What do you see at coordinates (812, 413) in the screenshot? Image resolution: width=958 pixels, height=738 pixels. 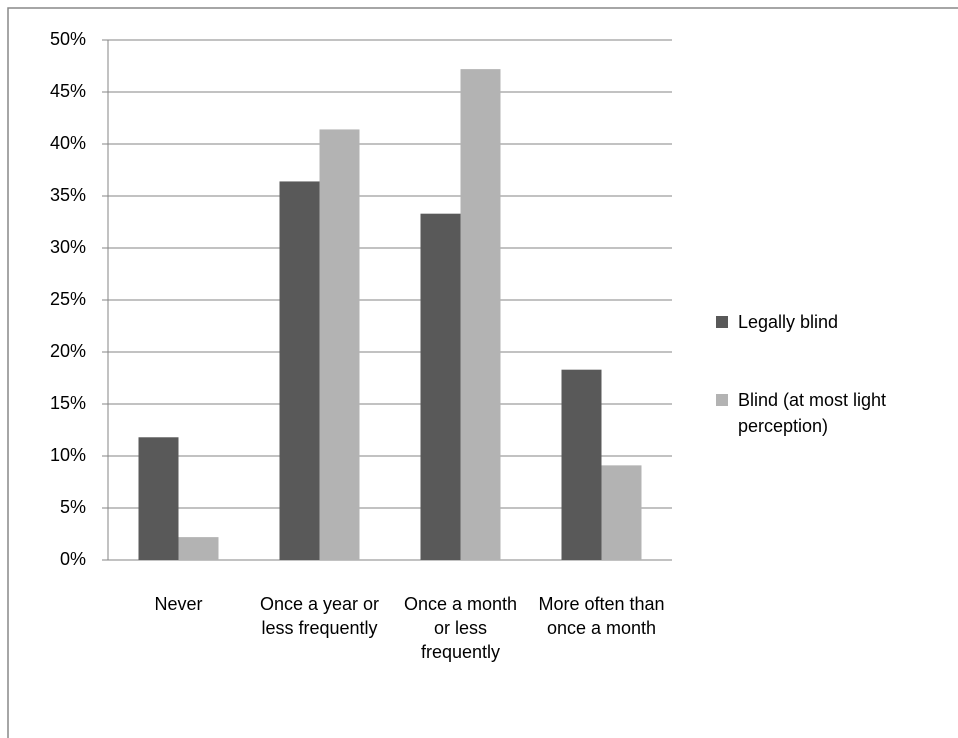 I see `legend-label: Blind (at most light perception)` at bounding box center [812, 413].